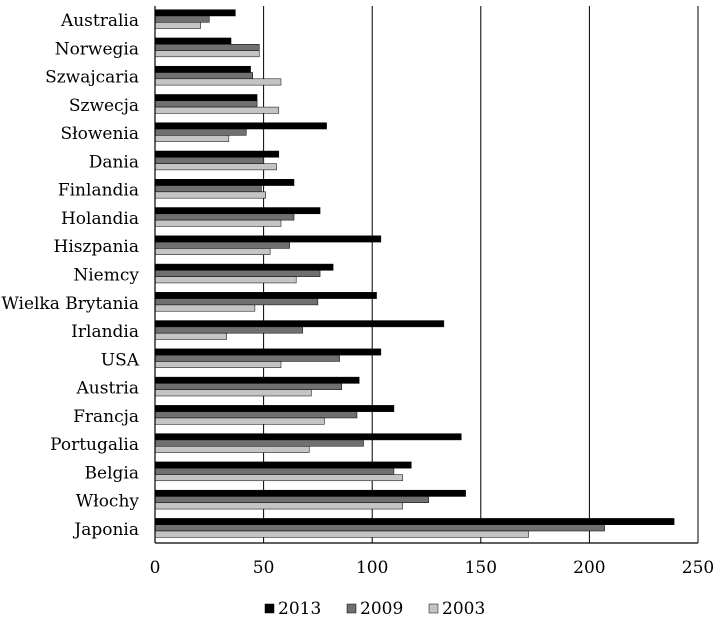 This screenshot has width=718, height=626. Describe the element at coordinates (463, 609) in the screenshot. I see `legend-label-2003: 2003` at that location.